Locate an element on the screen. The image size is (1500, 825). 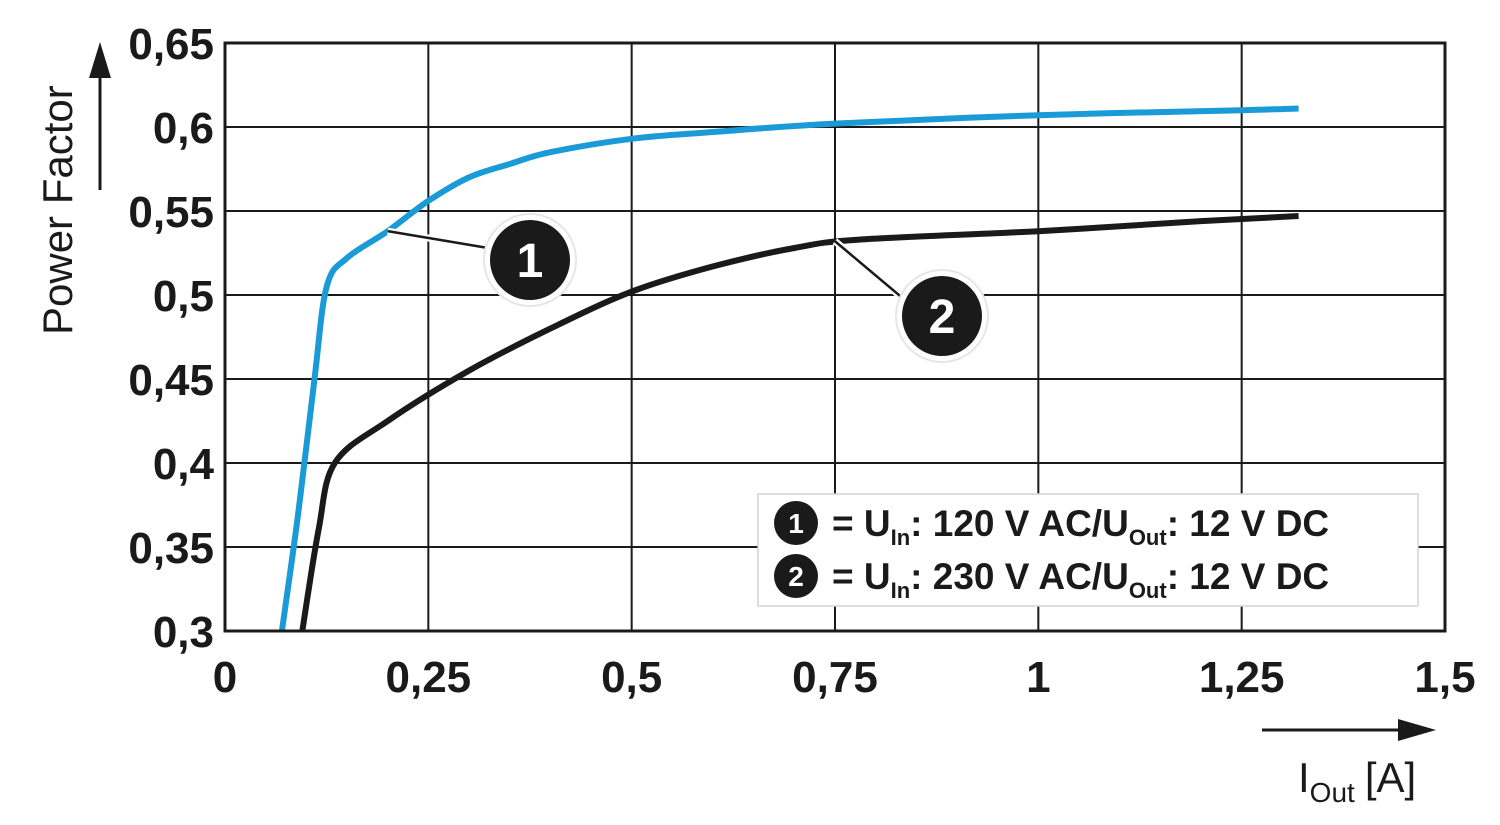
y-tick-label-2: 0,4 is located at coordinates (184, 464).